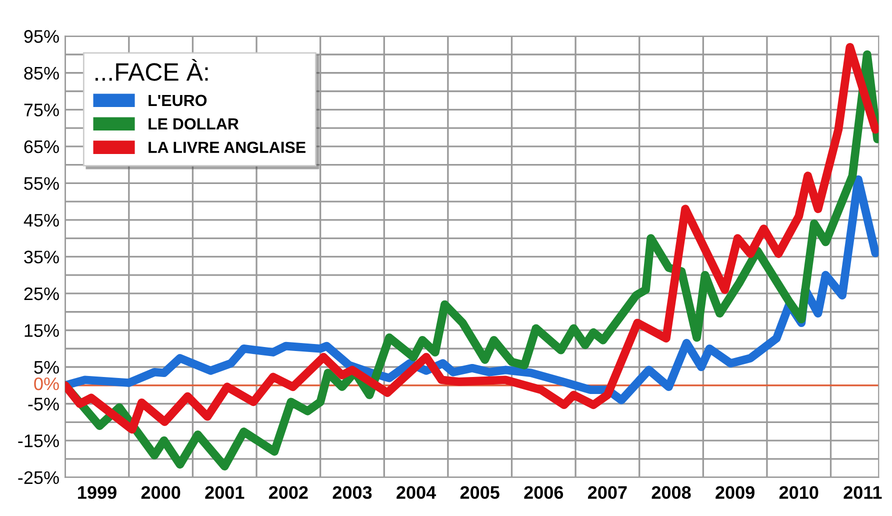  I want to click on y-tick-label: 15%, so click(41, 330).